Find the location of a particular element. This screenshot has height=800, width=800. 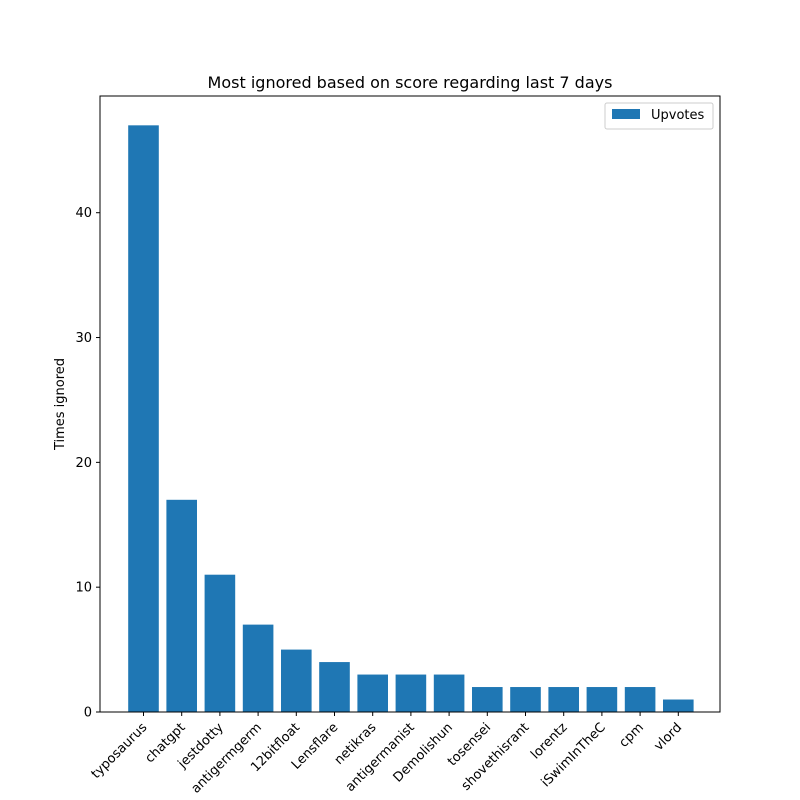

y-tick-label: 10 is located at coordinates (83, 588).